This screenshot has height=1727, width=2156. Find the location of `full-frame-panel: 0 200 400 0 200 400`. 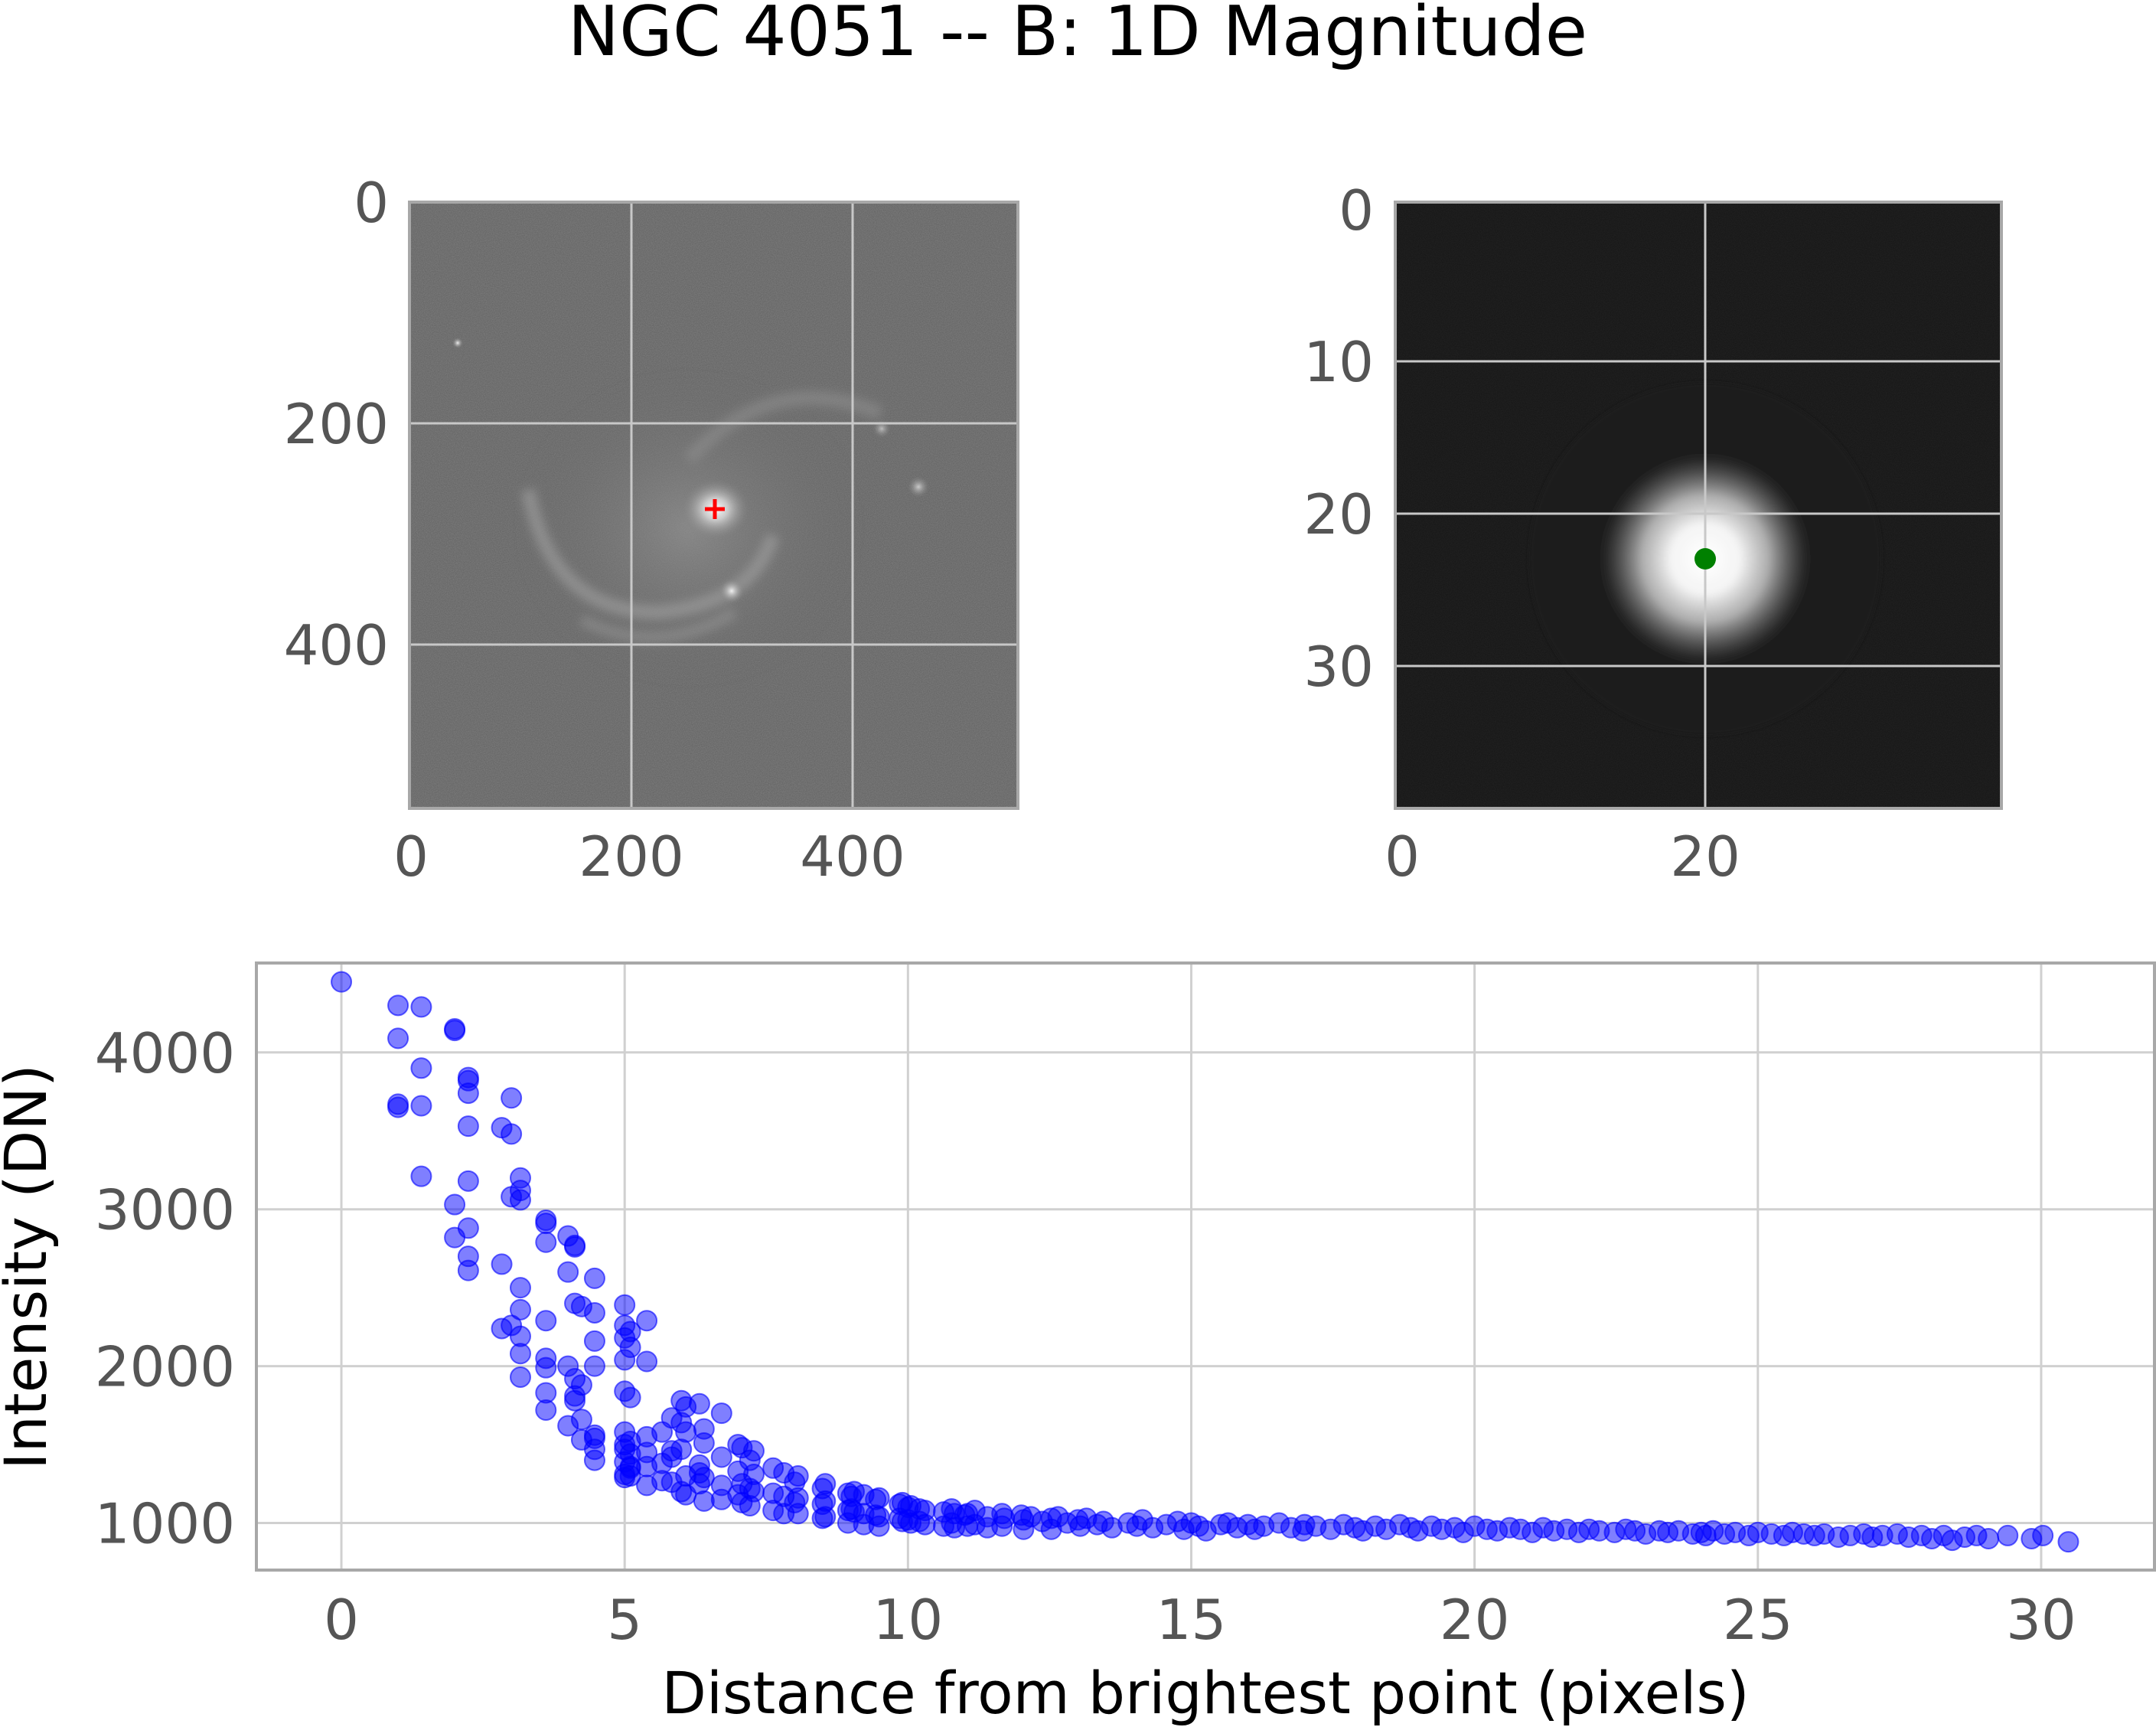

full-frame-panel: 0 200 400 0 200 400 is located at coordinates (651, 530).